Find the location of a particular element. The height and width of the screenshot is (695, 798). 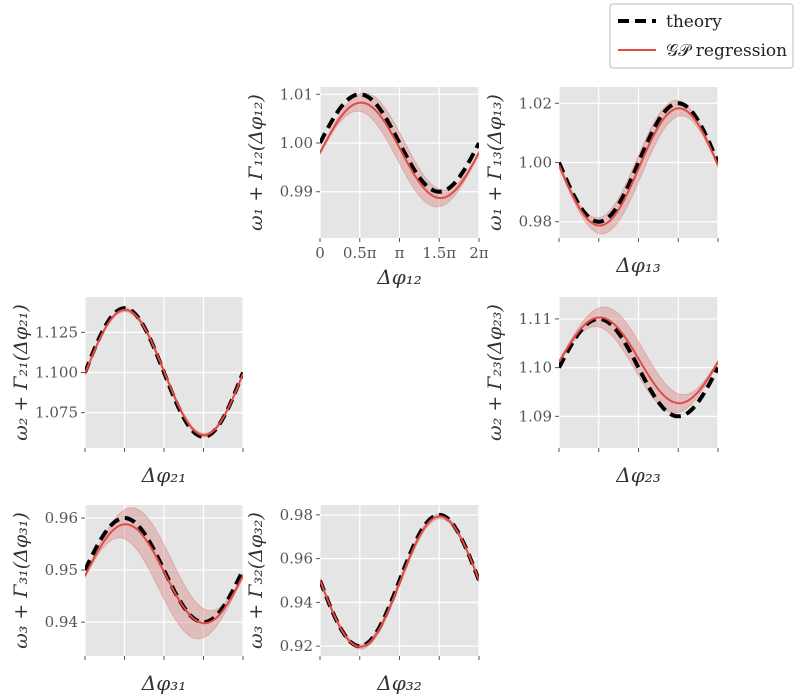

x-tick-label-12: 2π is located at coordinates (479, 253).